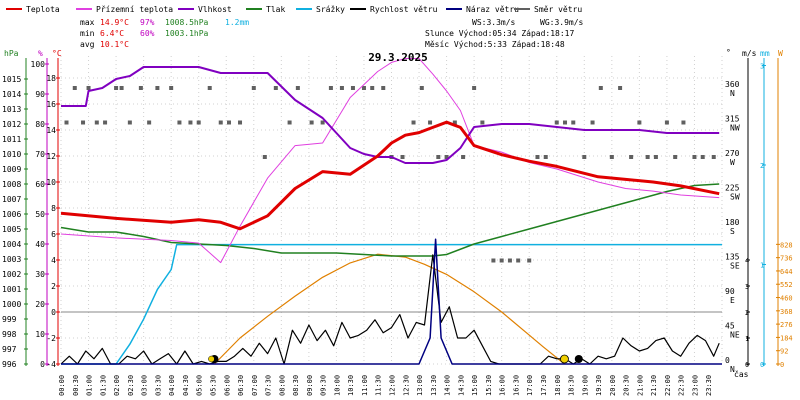  I want to click on time-tick-label: 19:30, so click(599, 385).